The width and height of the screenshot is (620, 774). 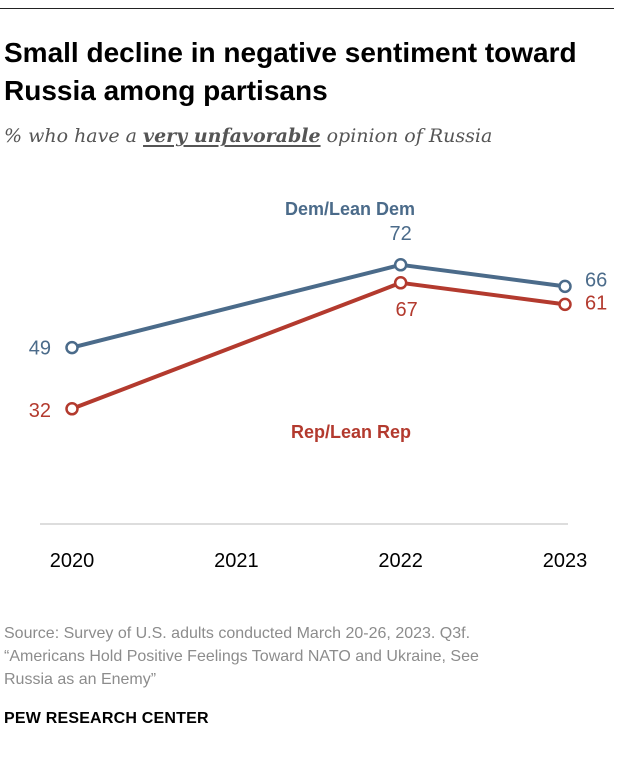 What do you see at coordinates (565, 561) in the screenshot?
I see `x-tick-label-2023: 2023` at bounding box center [565, 561].